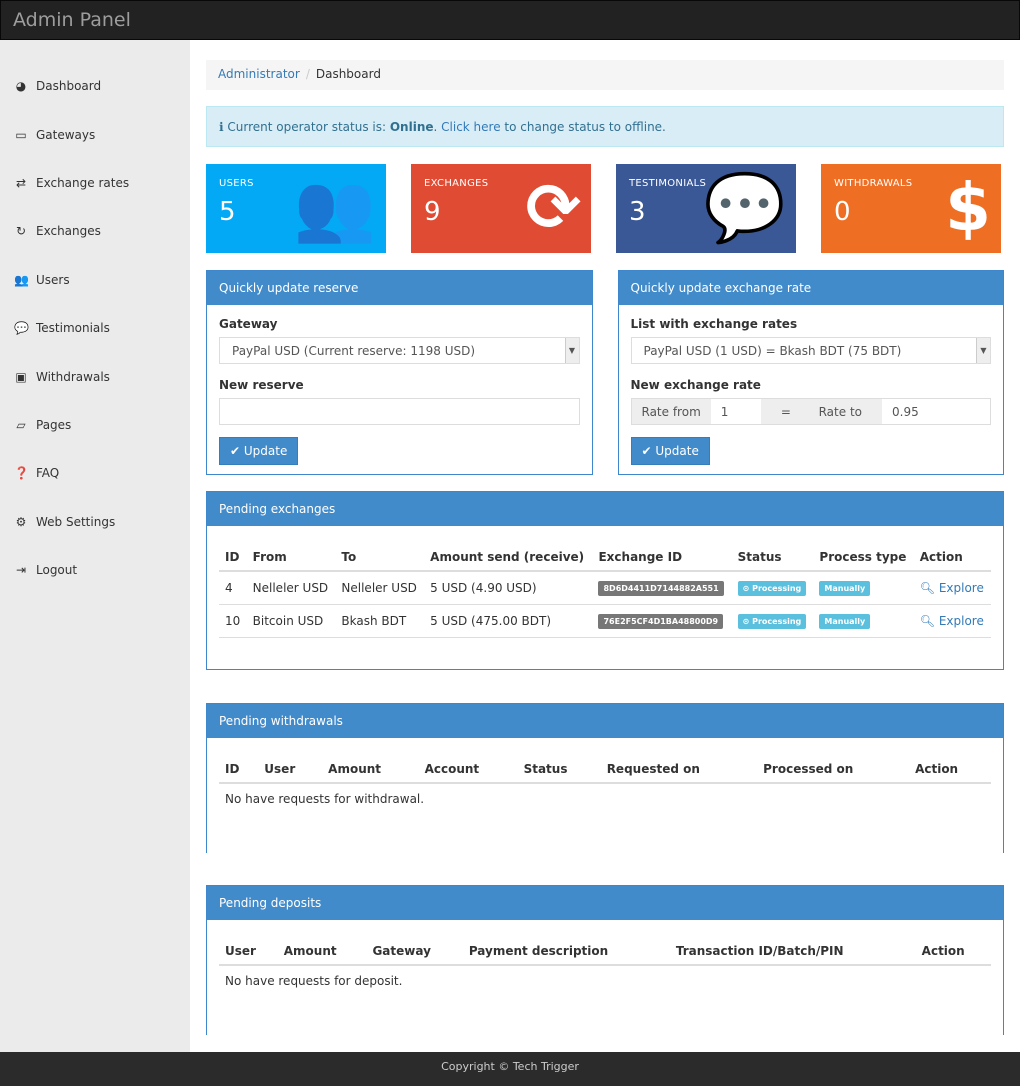 The width and height of the screenshot is (1020, 1086). What do you see at coordinates (54, 424) in the screenshot?
I see `sidebar-item-label: Pages` at bounding box center [54, 424].